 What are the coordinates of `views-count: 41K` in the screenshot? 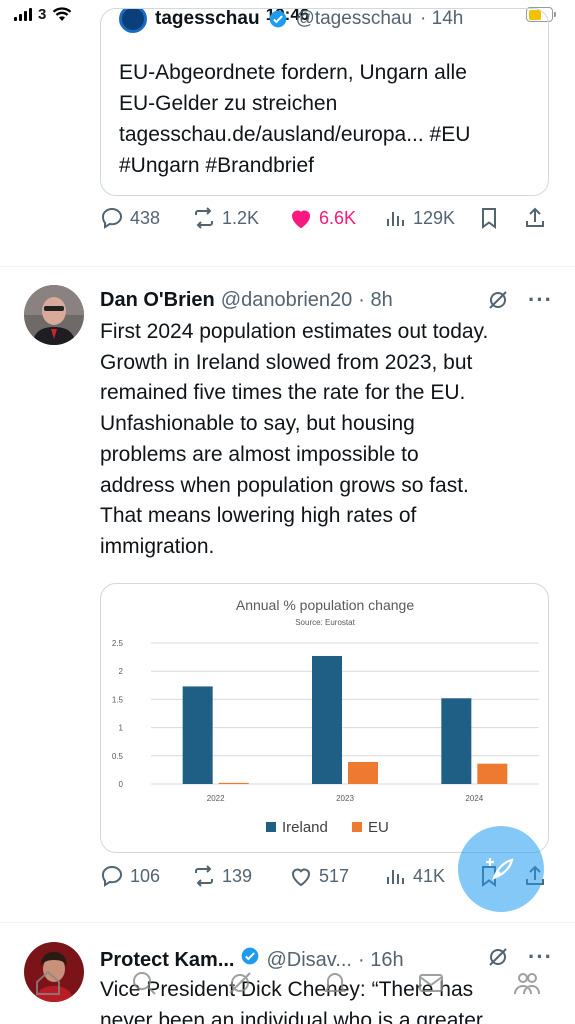 It's located at (429, 875).